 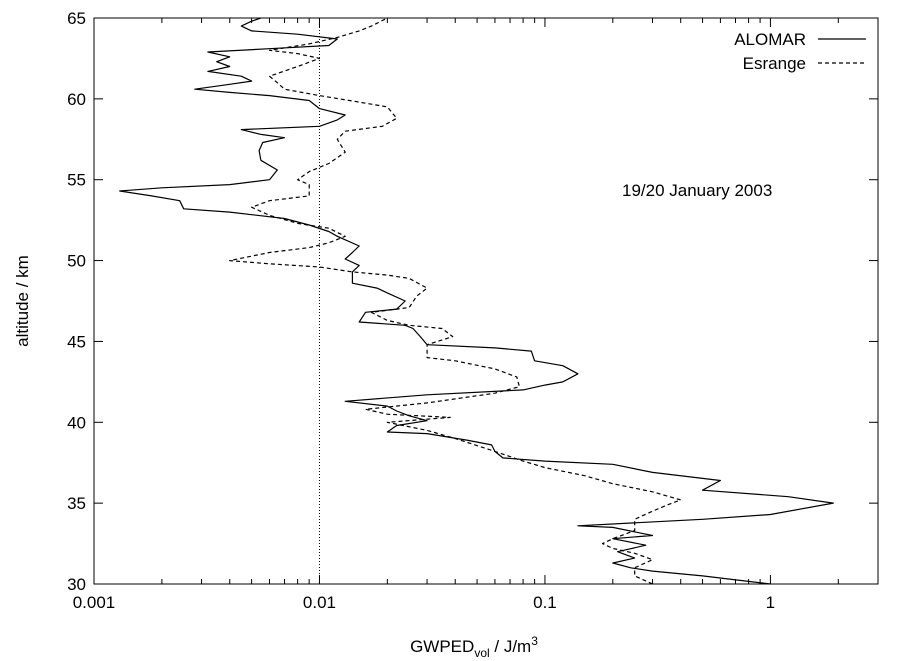 I want to click on x-axis-label-unit: / J/m, so click(x=511, y=646).